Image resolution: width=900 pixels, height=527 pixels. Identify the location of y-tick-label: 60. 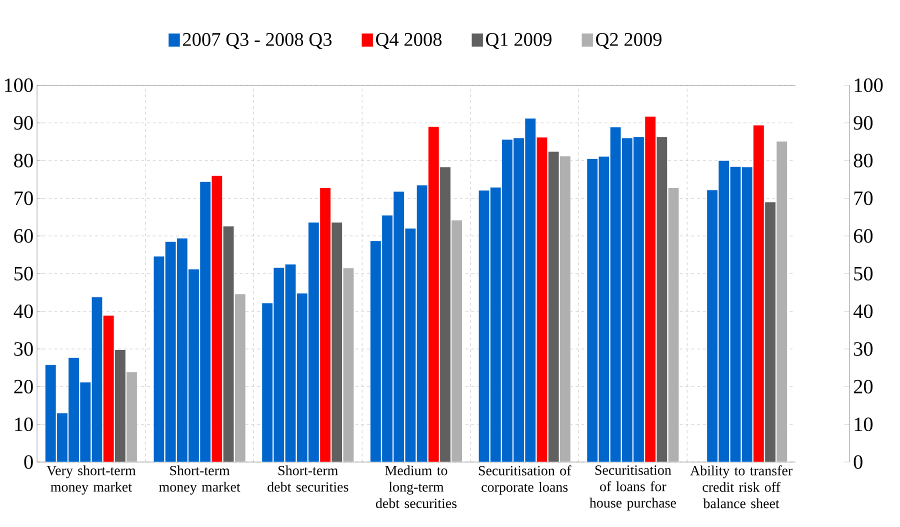
(23, 236).